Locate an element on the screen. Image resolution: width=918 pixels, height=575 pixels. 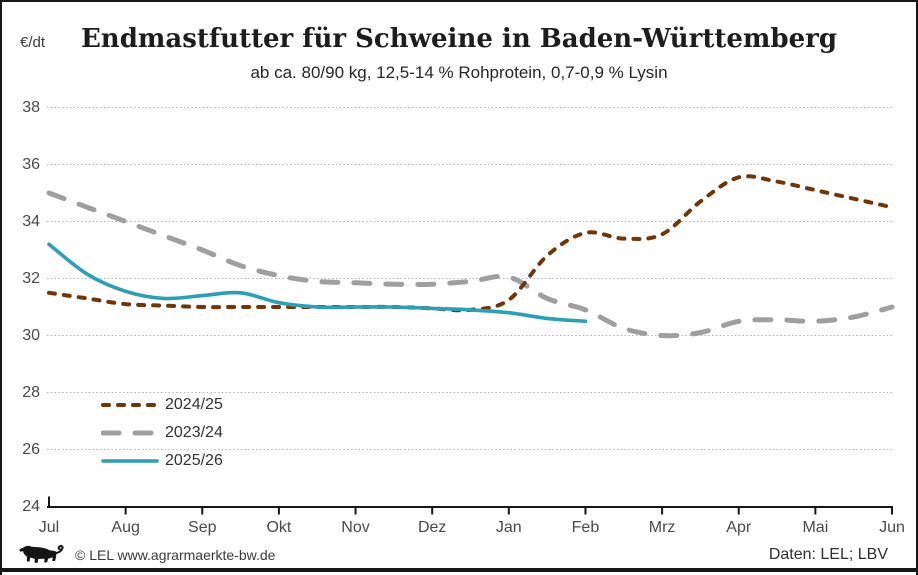
footer-branding: © LEL www.agrarmaerkte-bw.de is located at coordinates (147, 555).